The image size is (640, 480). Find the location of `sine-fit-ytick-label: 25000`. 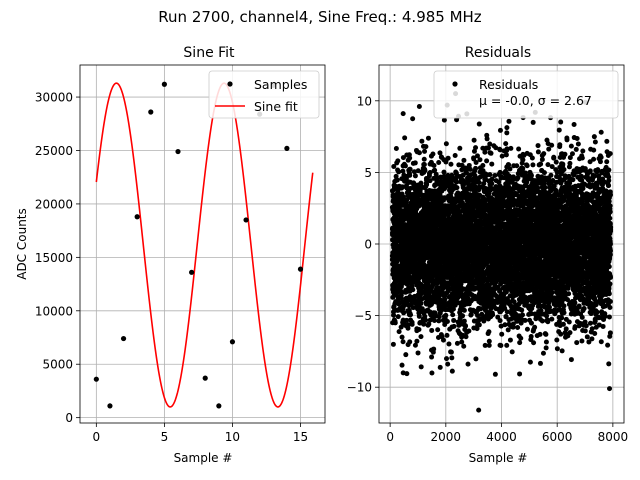

sine-fit-ytick-label: 25000 is located at coordinates (54, 151).